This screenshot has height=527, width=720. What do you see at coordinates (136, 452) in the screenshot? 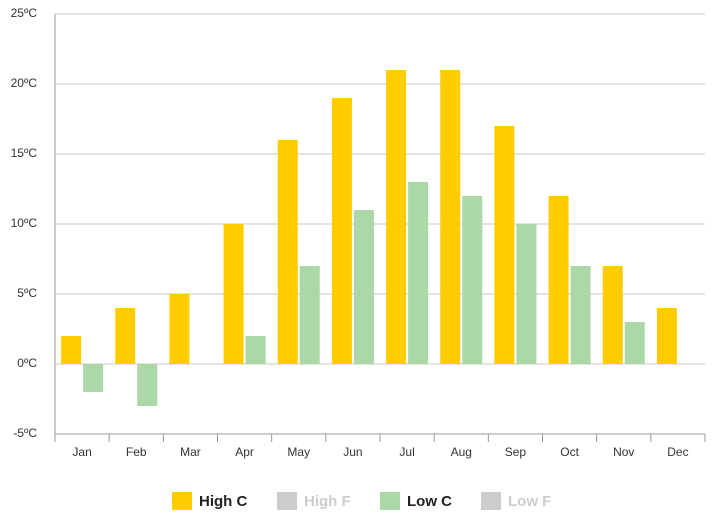
I see `x-tick-label: Feb` at bounding box center [136, 452].